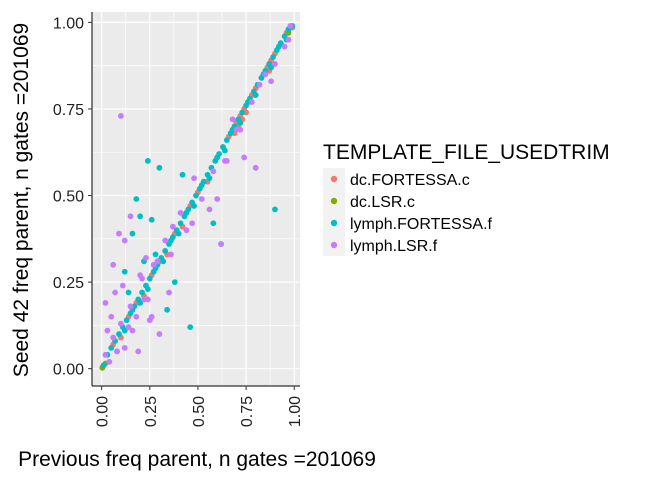 This screenshot has width=672, height=480. I want to click on legend-label: dc.LSR.c, so click(382, 202).